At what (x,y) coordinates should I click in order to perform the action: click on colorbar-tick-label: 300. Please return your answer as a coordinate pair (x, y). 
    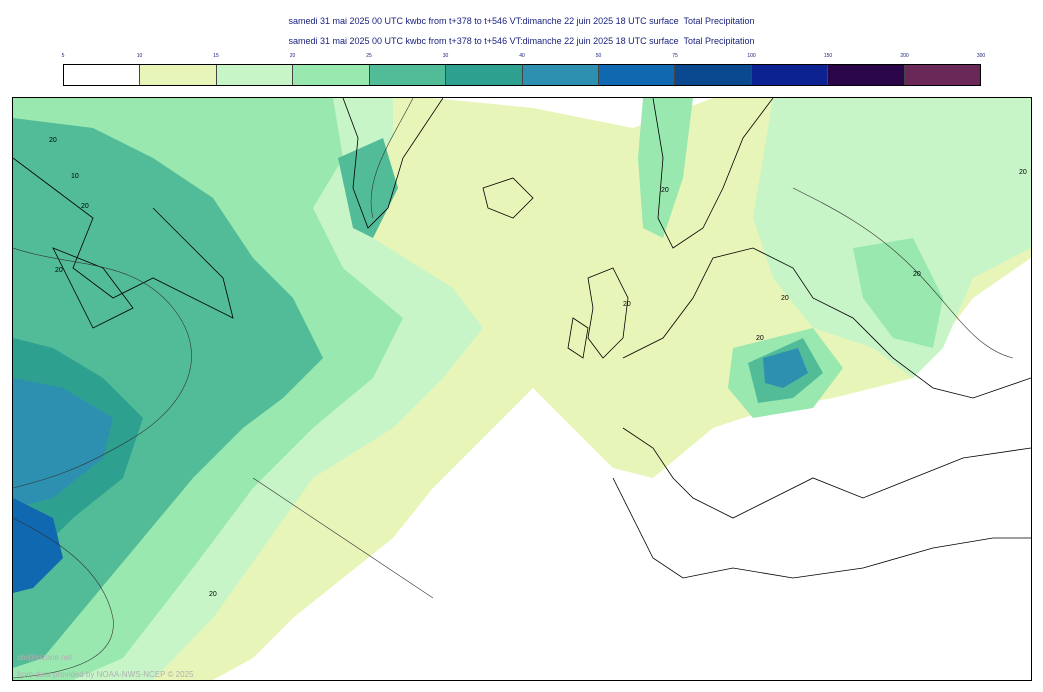
    Looking at the image, I should click on (981, 56).